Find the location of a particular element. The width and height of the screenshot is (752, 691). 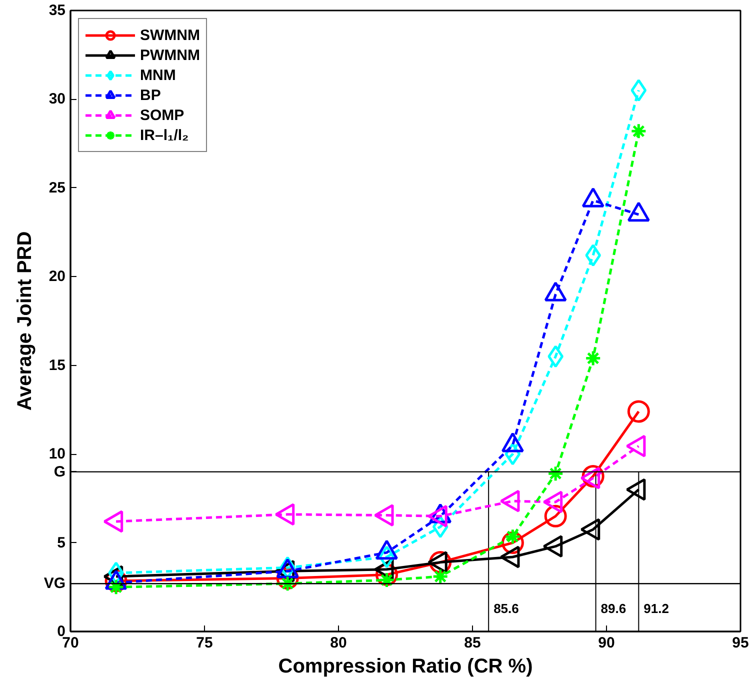

y-tick-label: 10 is located at coordinates (57, 454).